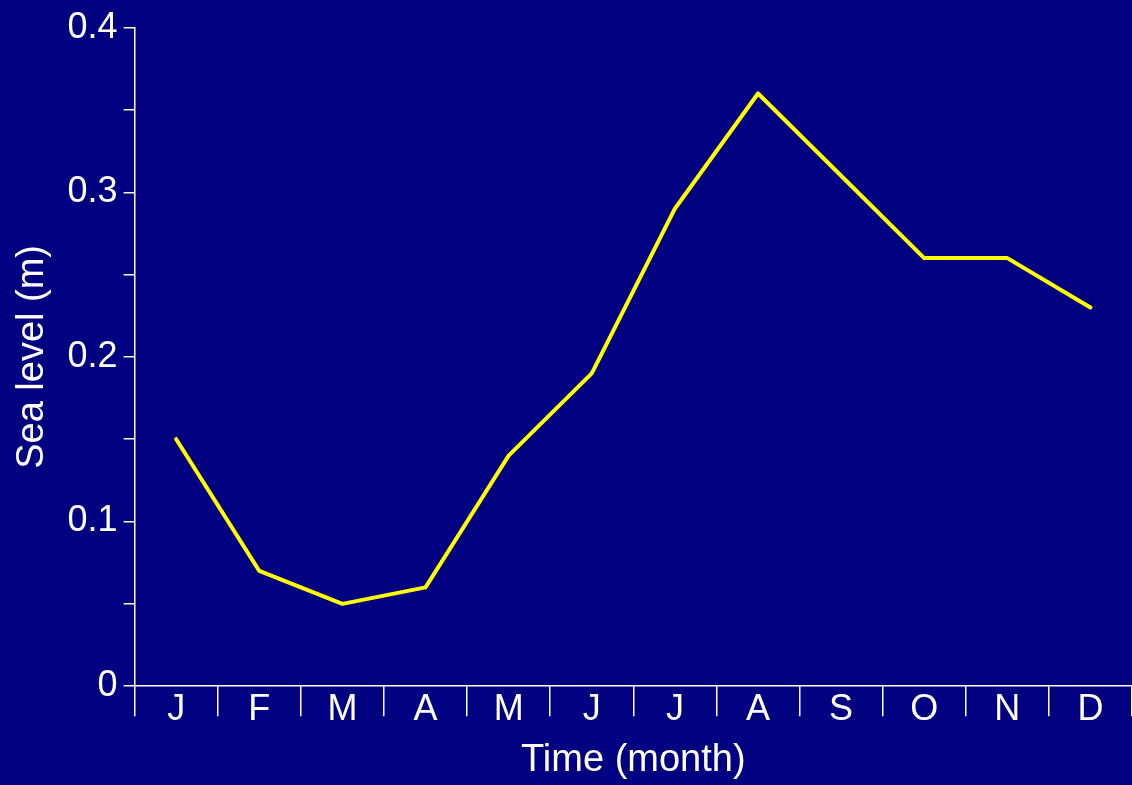  Describe the element at coordinates (1007, 707) in the screenshot. I see `x-tick-label: N` at that location.